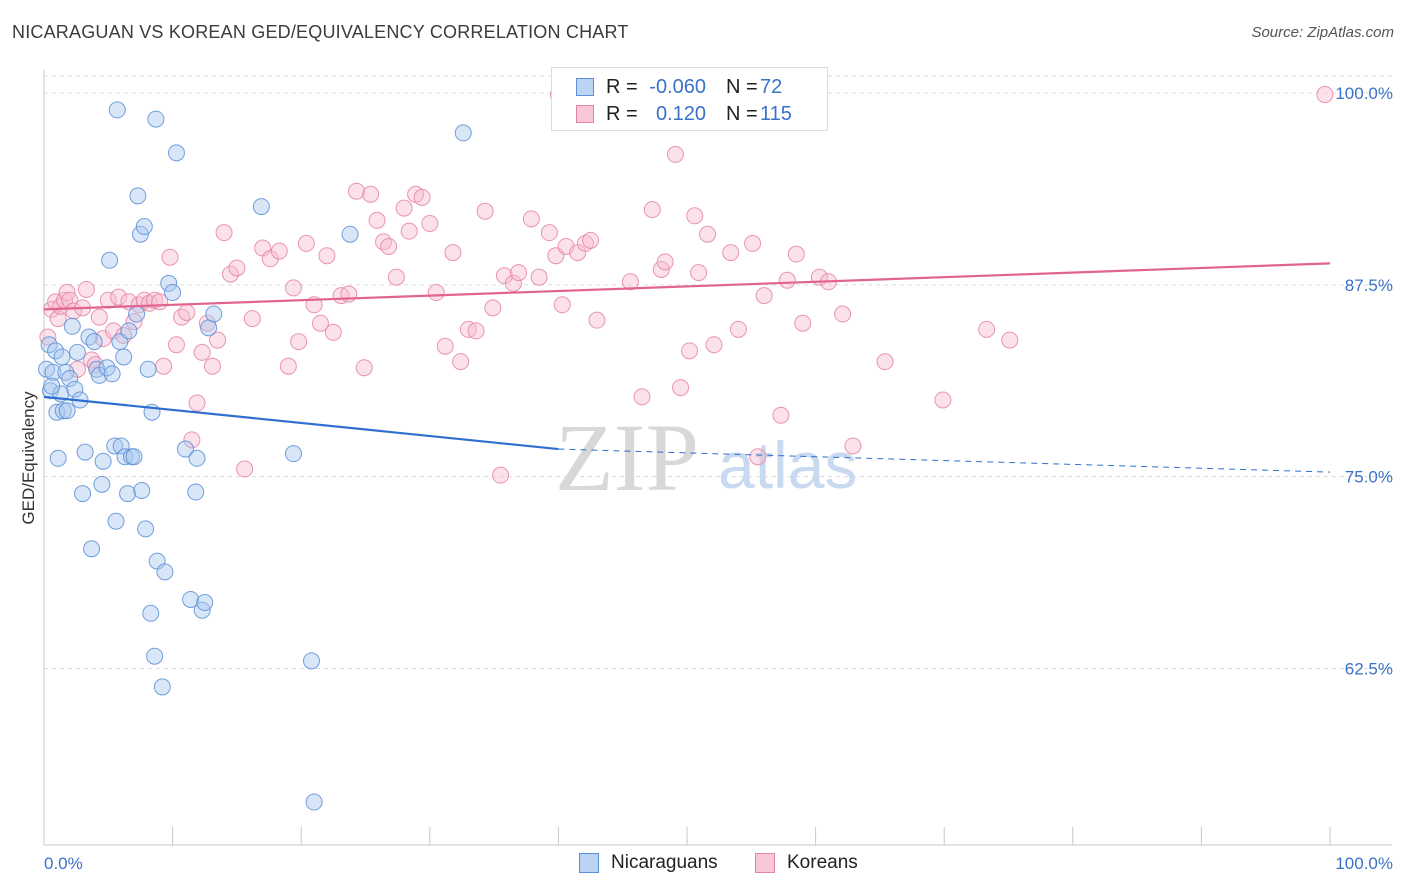 The height and width of the screenshot is (892, 1406). Describe the element at coordinates (776, 113) in the screenshot. I see `legend-n-value: 115` at that location.